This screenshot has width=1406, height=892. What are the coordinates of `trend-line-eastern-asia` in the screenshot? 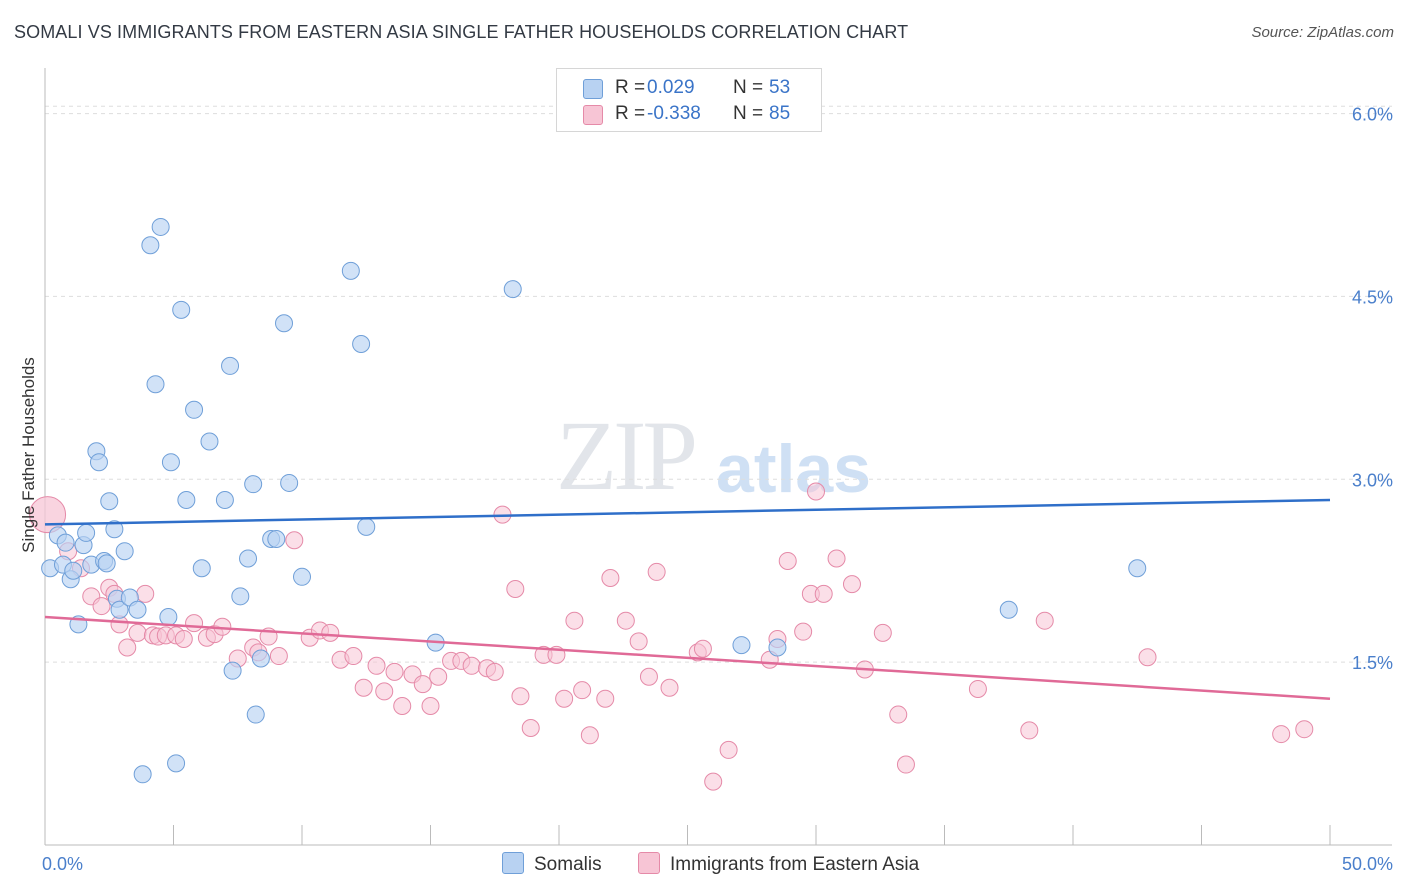 It's located at (687, 657).